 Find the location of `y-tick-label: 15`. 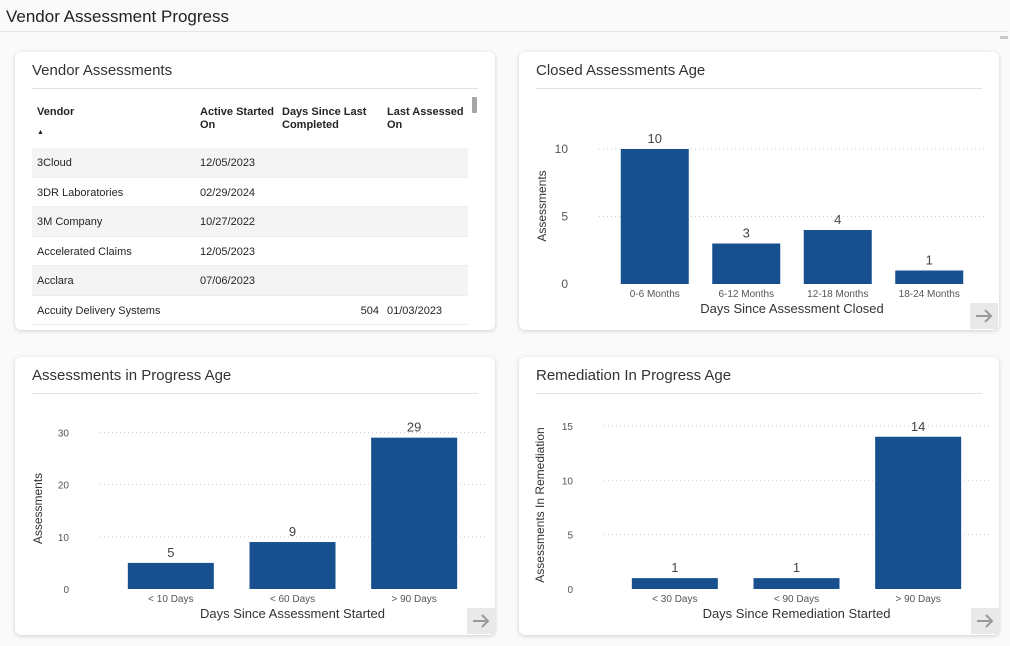

y-tick-label: 15 is located at coordinates (568, 427).